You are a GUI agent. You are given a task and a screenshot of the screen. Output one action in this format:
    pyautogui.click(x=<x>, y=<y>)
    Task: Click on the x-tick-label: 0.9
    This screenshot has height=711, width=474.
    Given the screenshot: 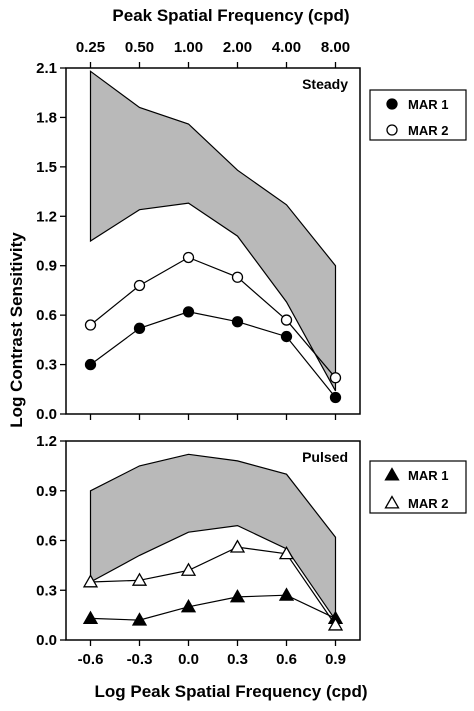 What is the action you would take?
    pyautogui.click(x=335, y=659)
    